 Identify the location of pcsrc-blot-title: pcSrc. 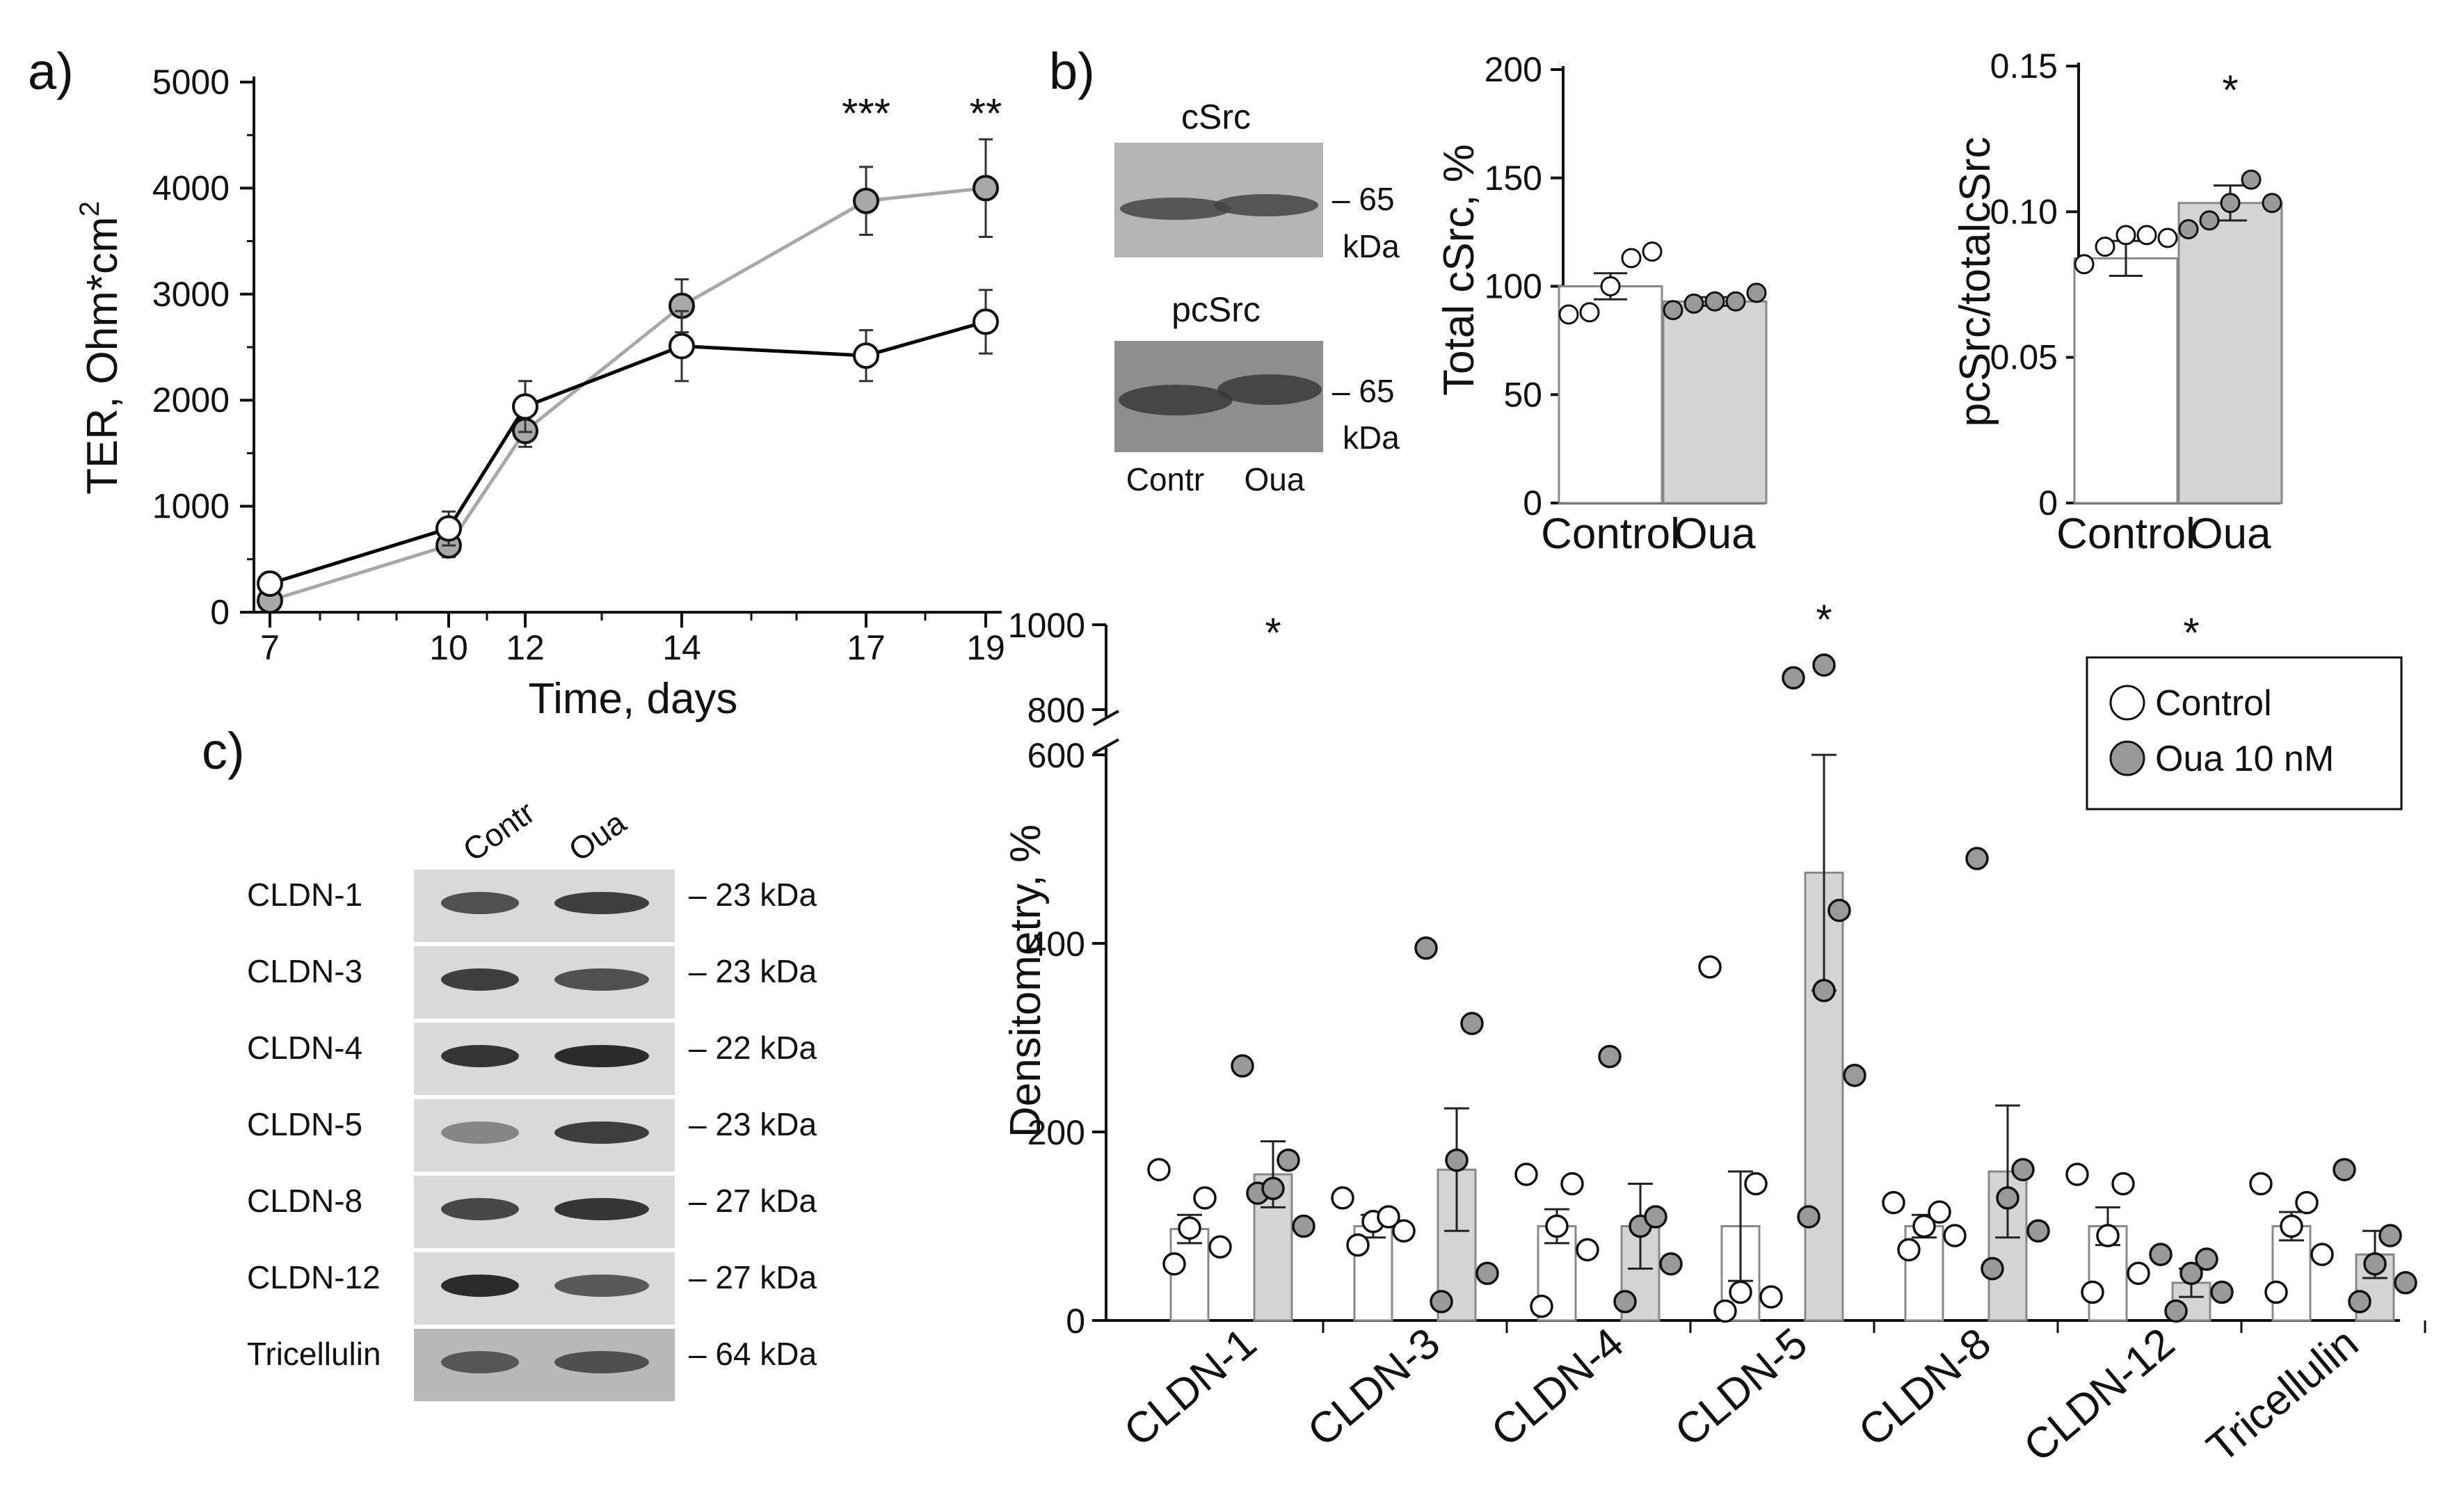
(1216, 309).